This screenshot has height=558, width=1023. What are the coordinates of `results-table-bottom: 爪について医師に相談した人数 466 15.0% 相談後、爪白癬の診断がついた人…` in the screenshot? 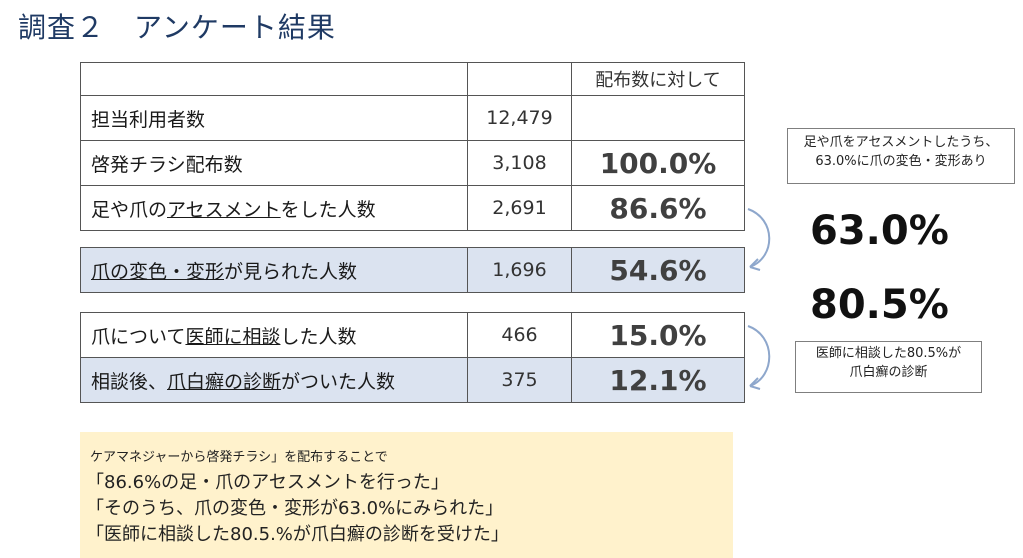 It's located at (412, 357).